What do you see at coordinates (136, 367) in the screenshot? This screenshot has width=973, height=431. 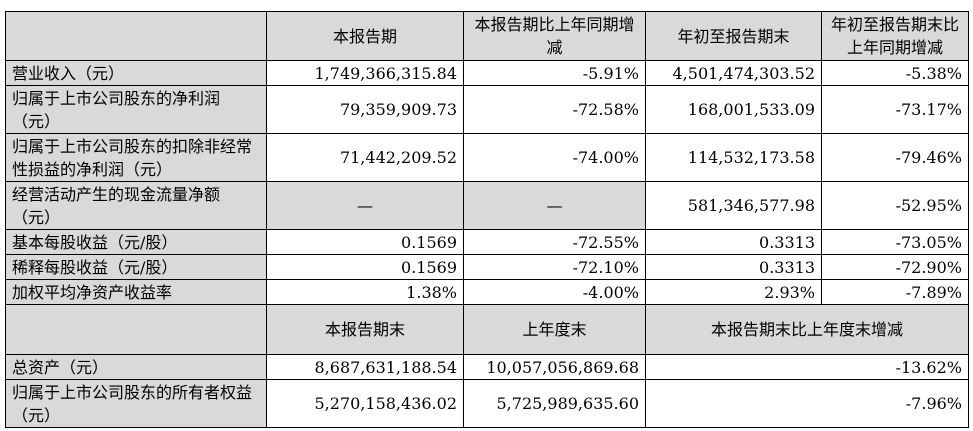 I see `row-label: 总资产（元）` at bounding box center [136, 367].